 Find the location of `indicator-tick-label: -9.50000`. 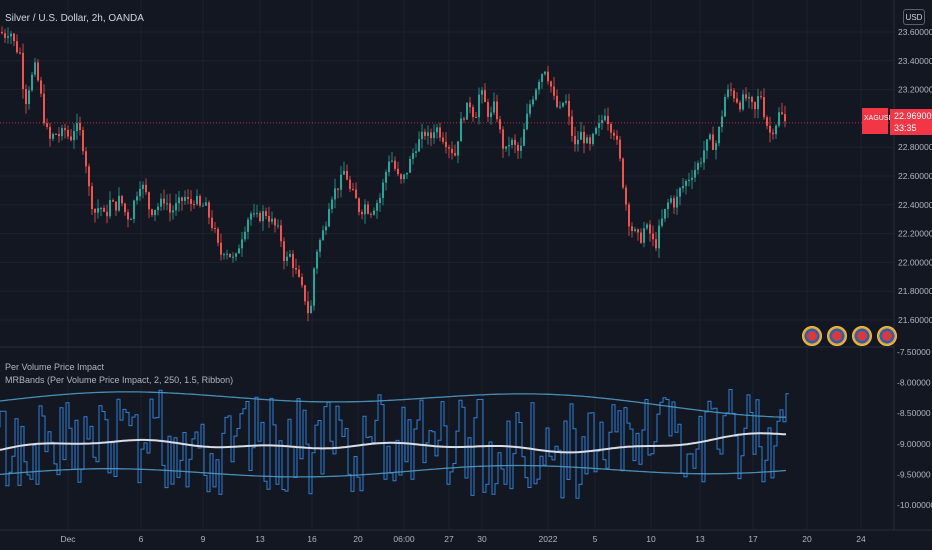

indicator-tick-label: -9.50000 is located at coordinates (914, 474).